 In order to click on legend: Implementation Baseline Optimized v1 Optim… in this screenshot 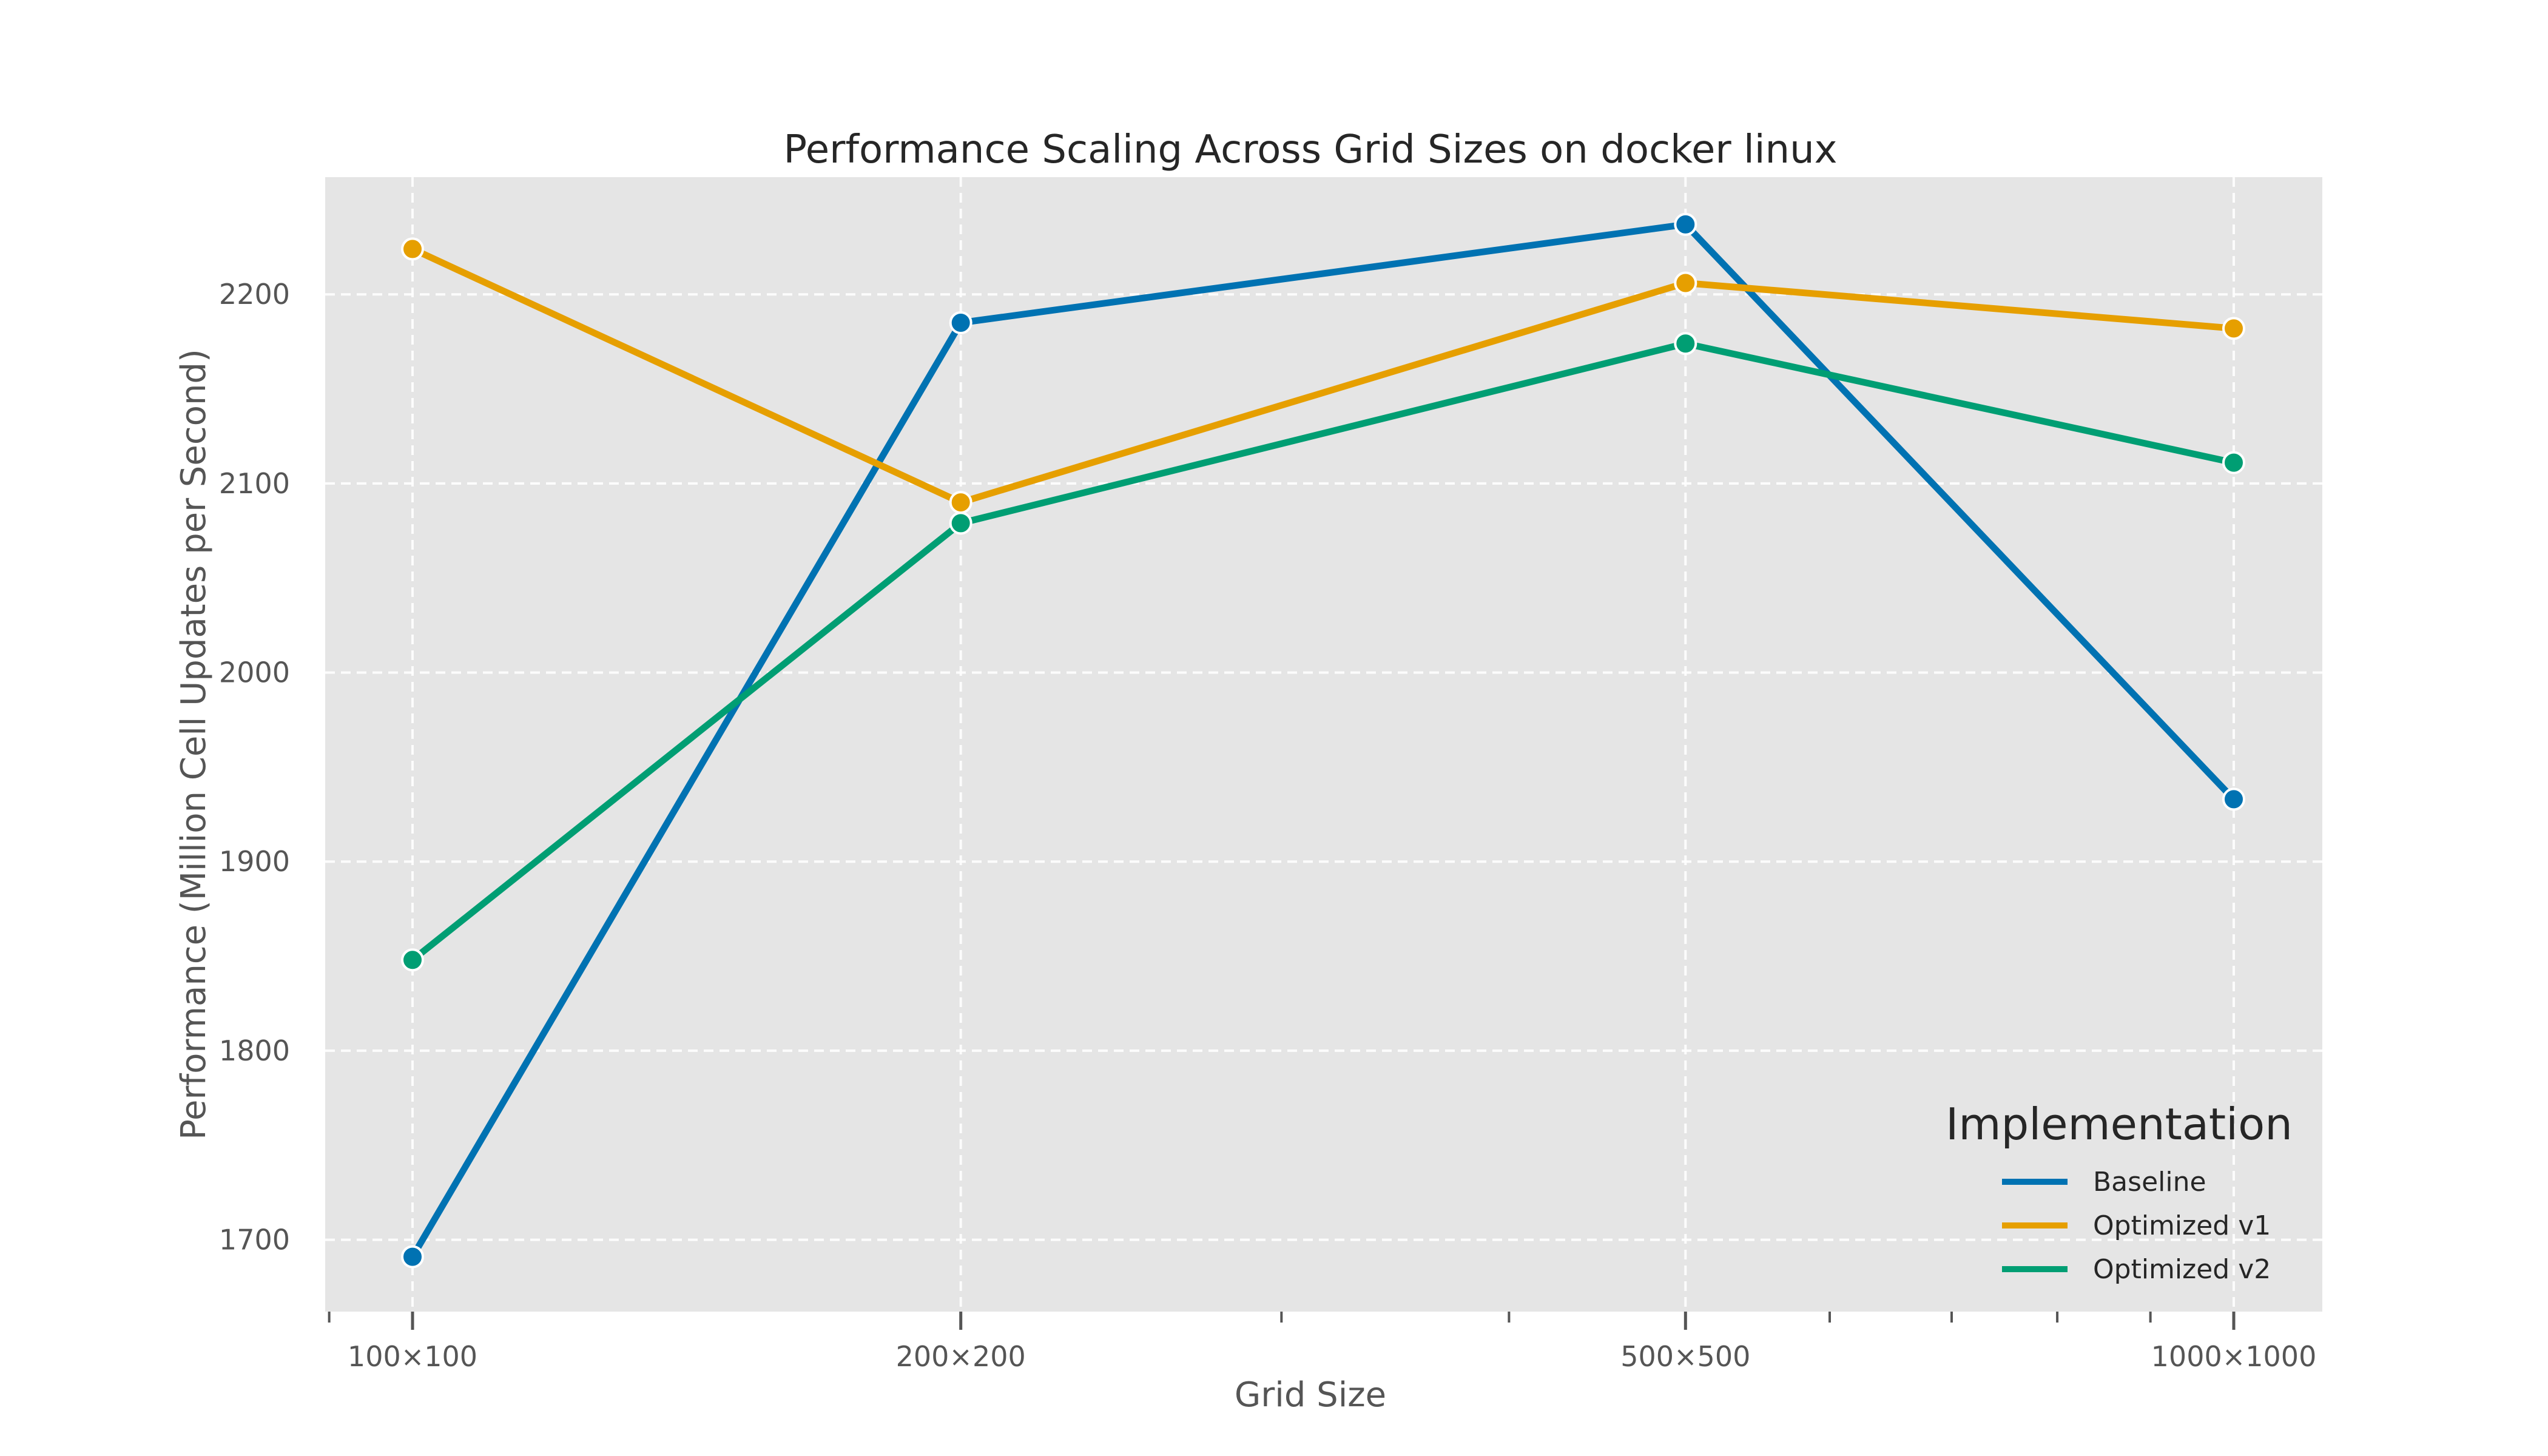, I will do `click(2119, 1192)`.